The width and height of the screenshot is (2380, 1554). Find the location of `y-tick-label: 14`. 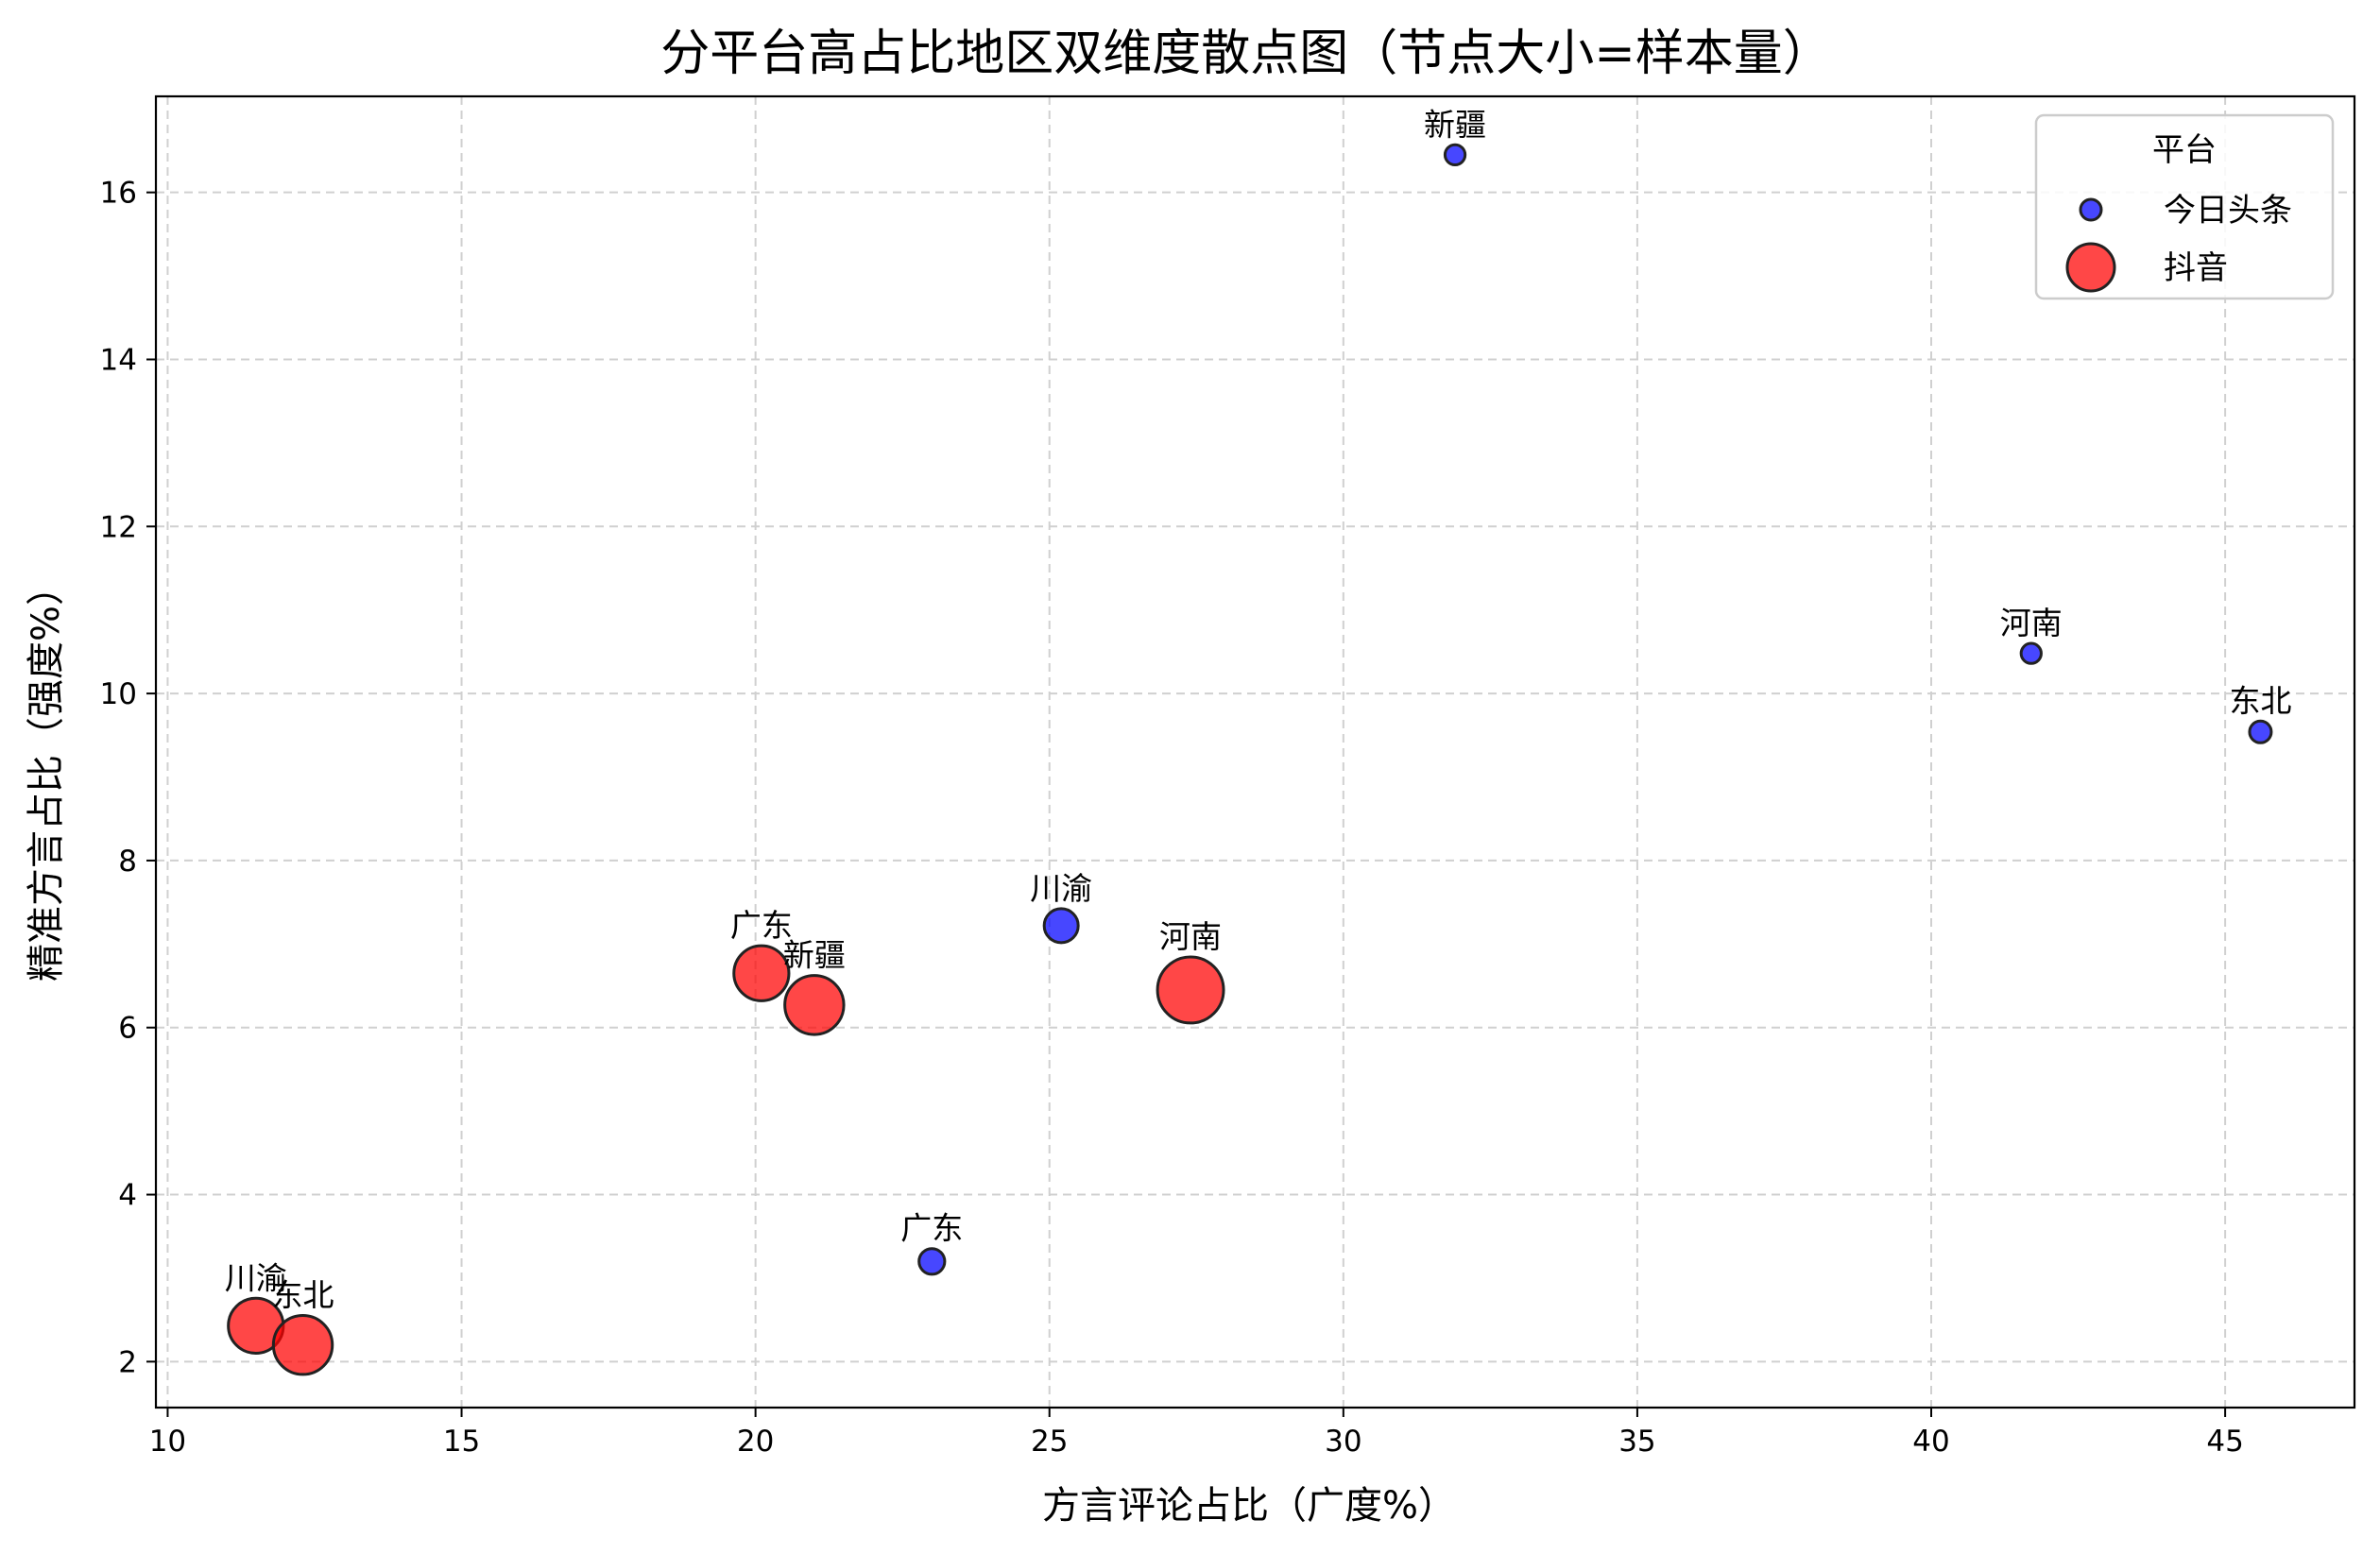

y-tick-label: 14 is located at coordinates (118, 360).